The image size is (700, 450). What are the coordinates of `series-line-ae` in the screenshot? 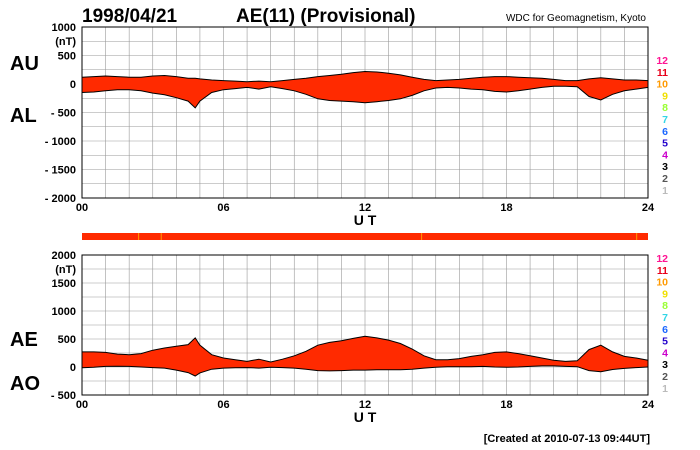 It's located at (365, 349).